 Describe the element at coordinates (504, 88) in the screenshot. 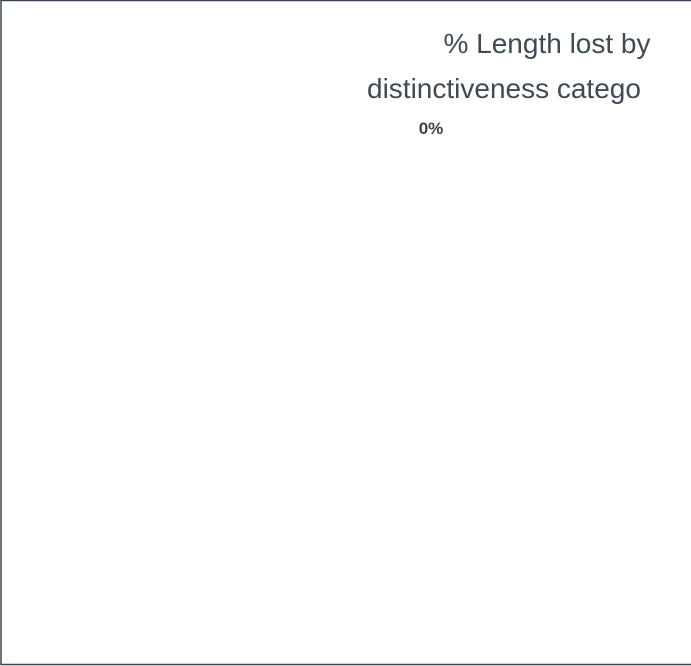

I see `chart-title: distinctiveness catego` at that location.